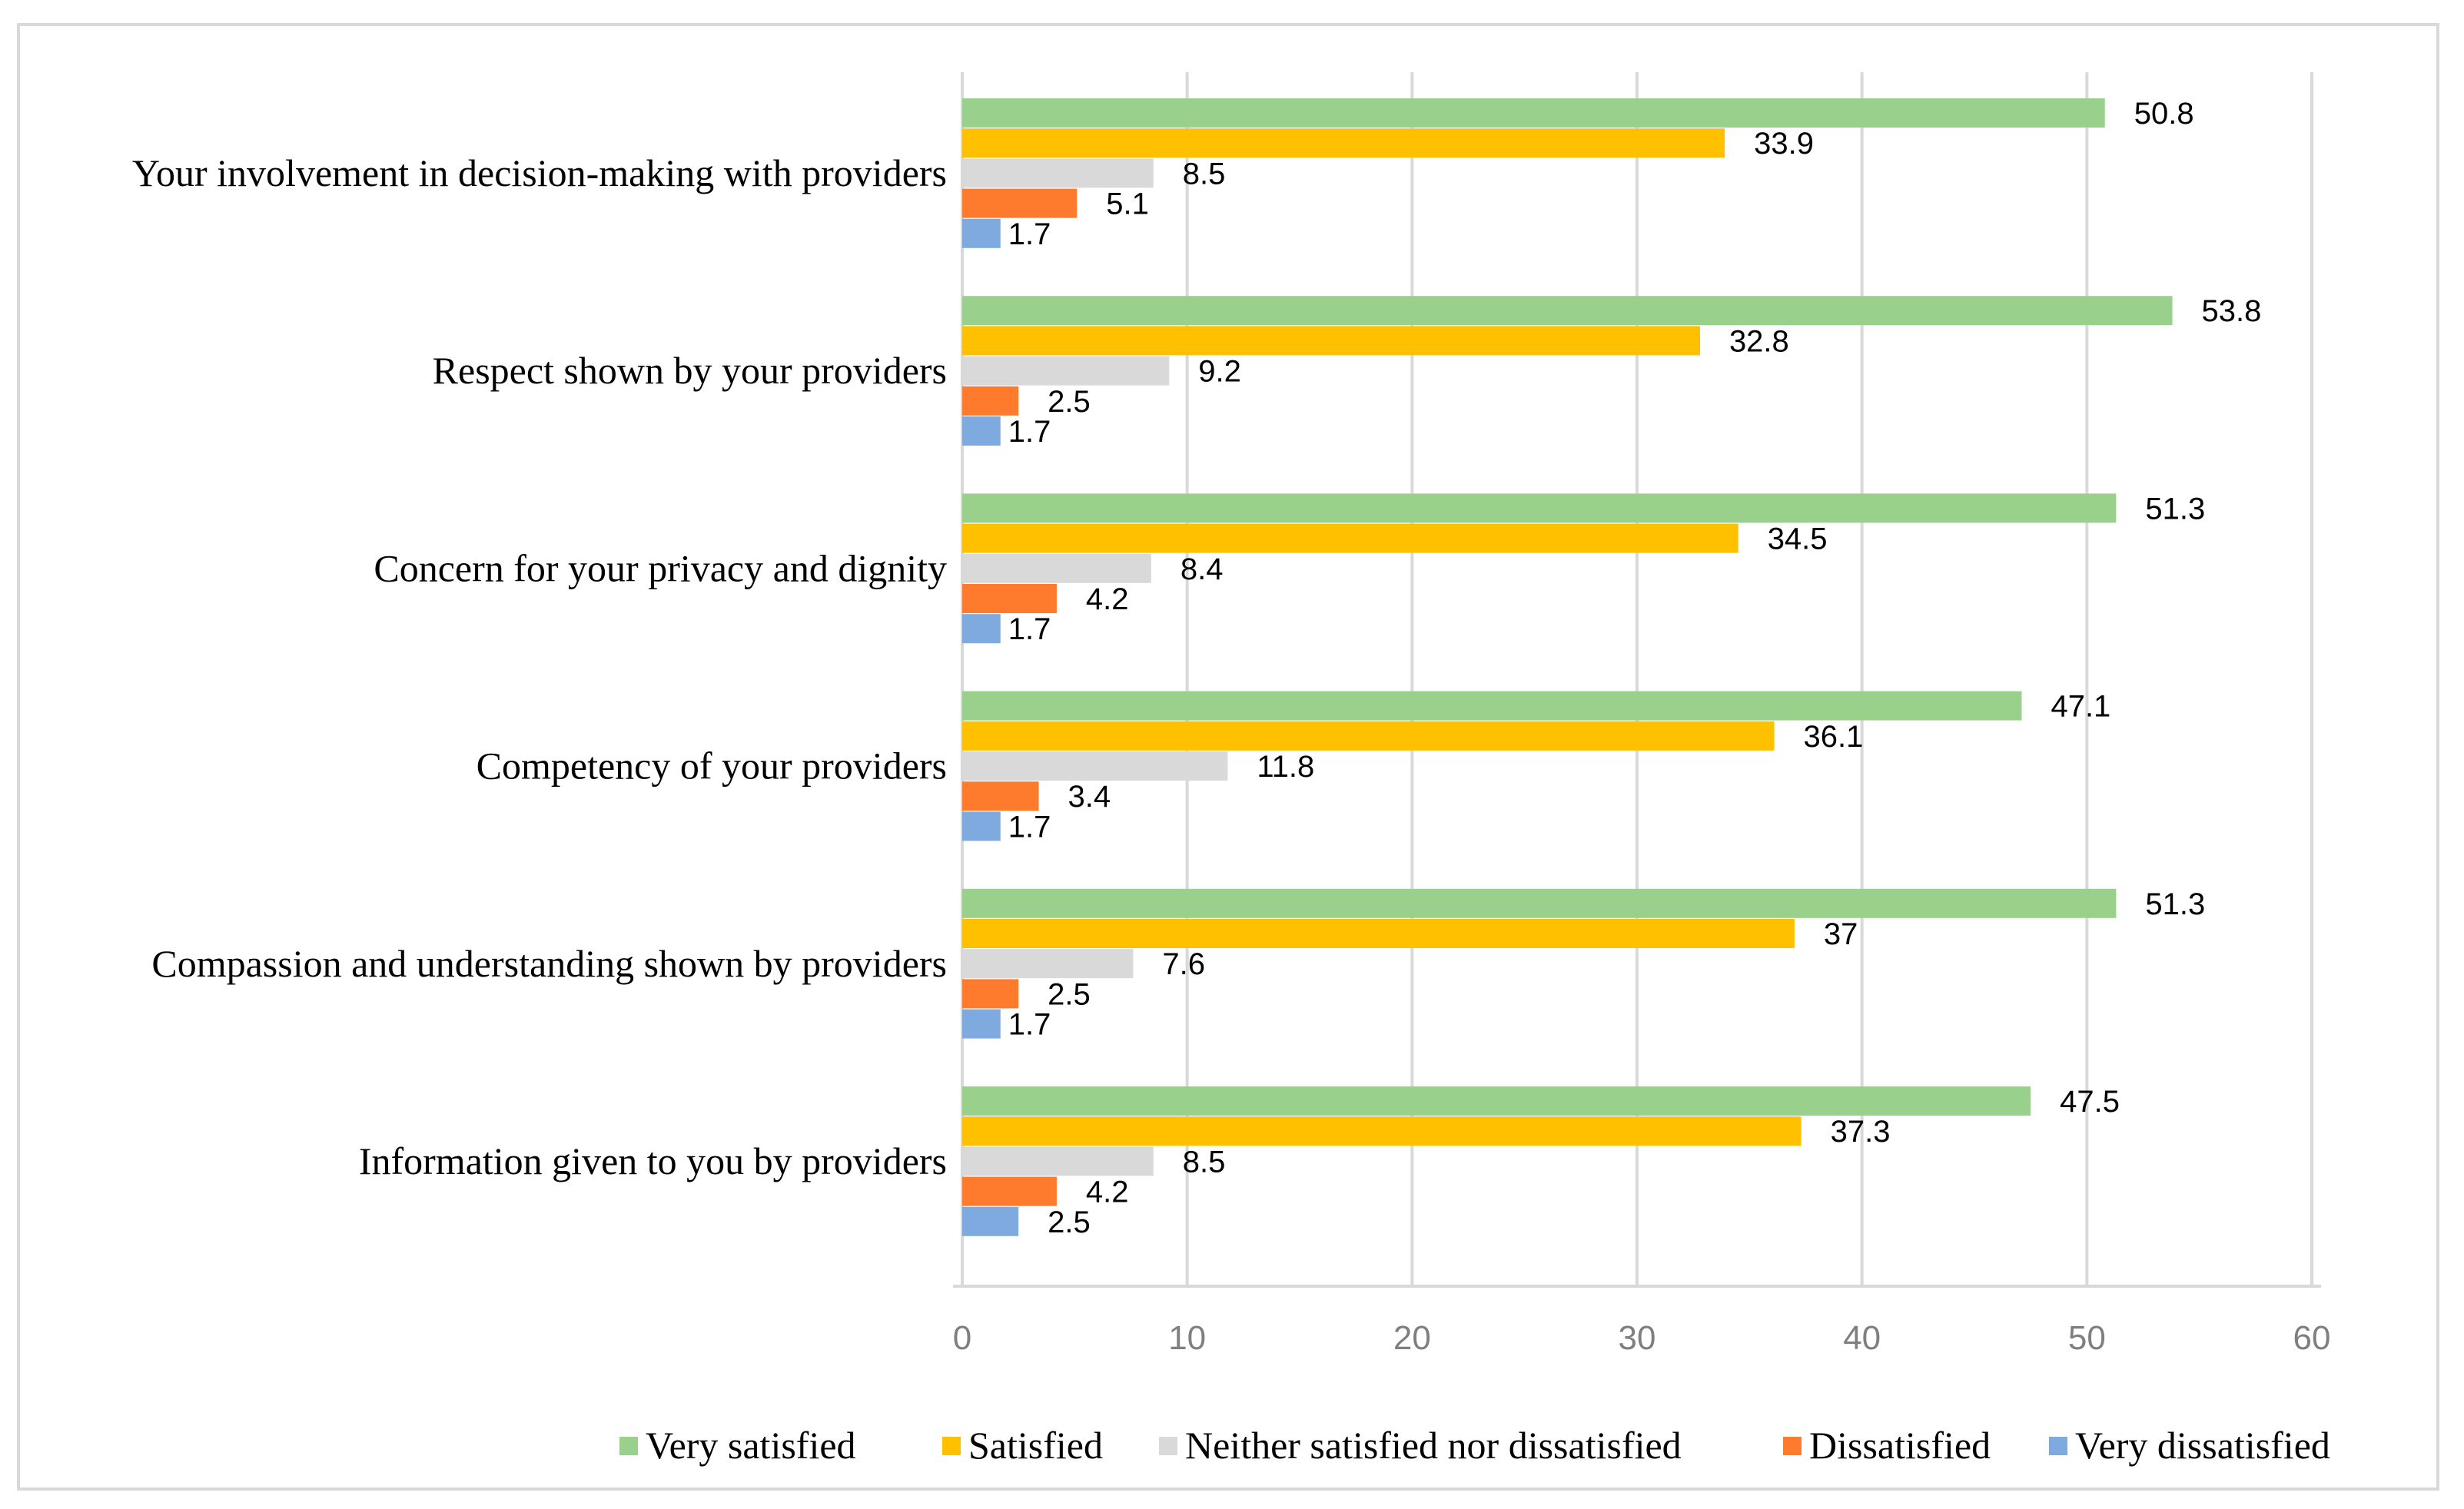 The width and height of the screenshot is (2464, 1509). I want to click on data-label: 3.4, so click(1089, 797).